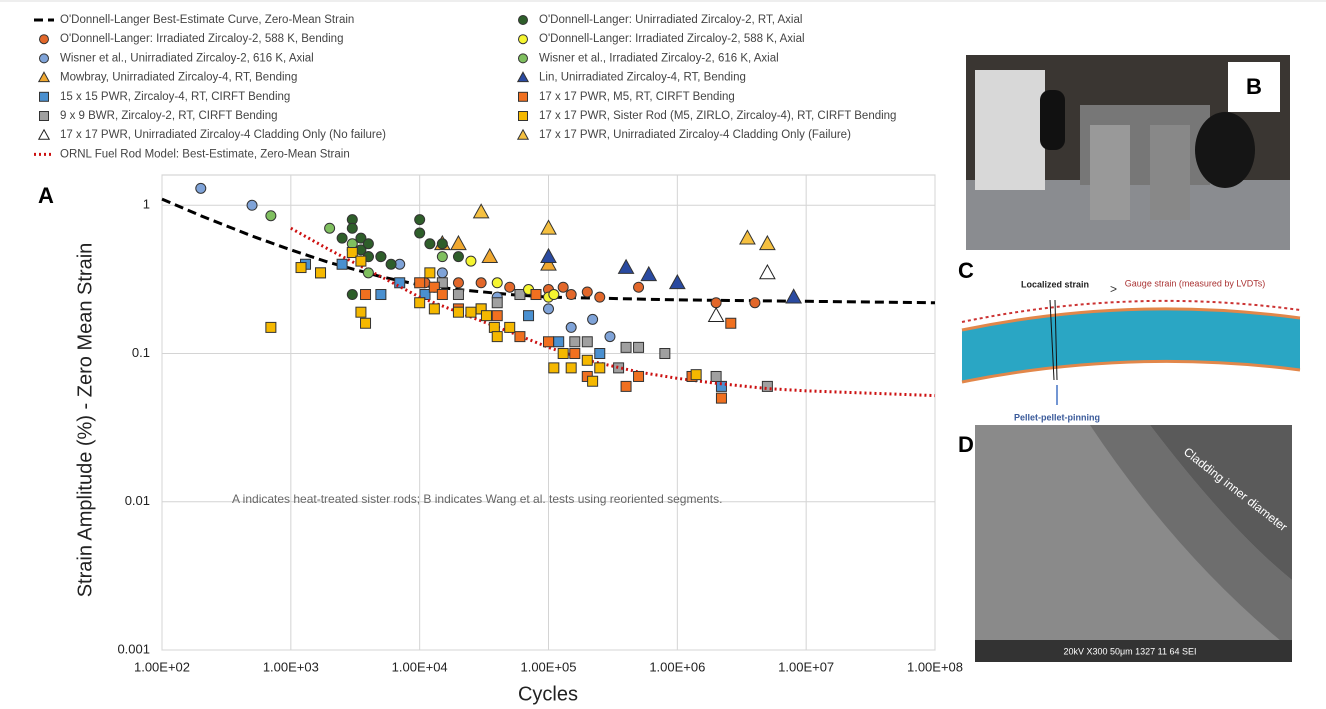 The width and height of the screenshot is (1326, 709). I want to click on x-tick-label: 1.00E+07, so click(806, 666).